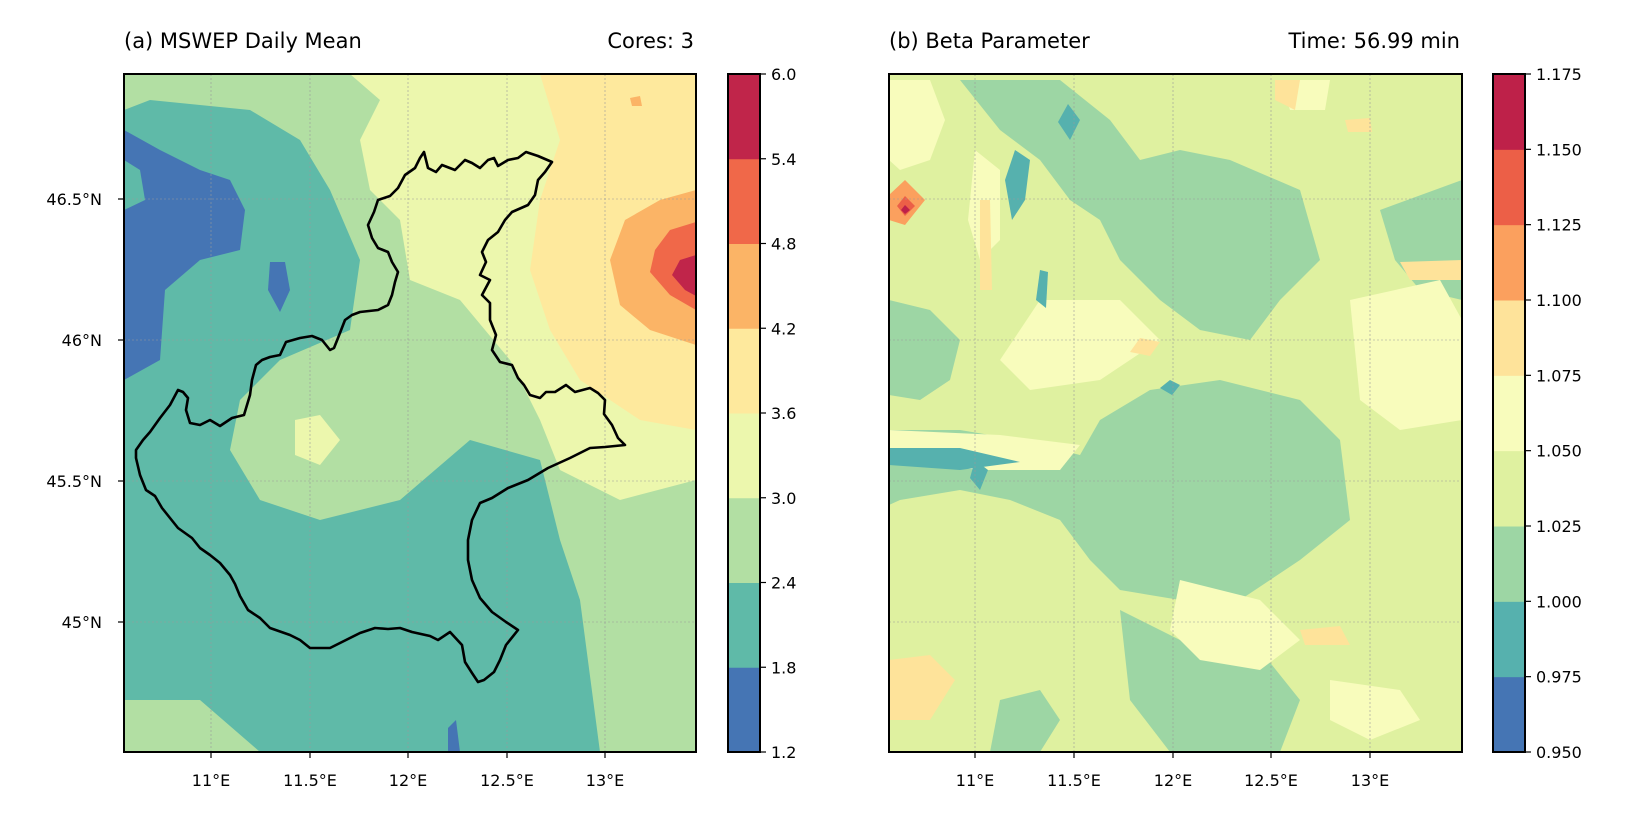 The image size is (1636, 819). I want to click on colorbar-tick-label: 0.975, so click(1559, 677).